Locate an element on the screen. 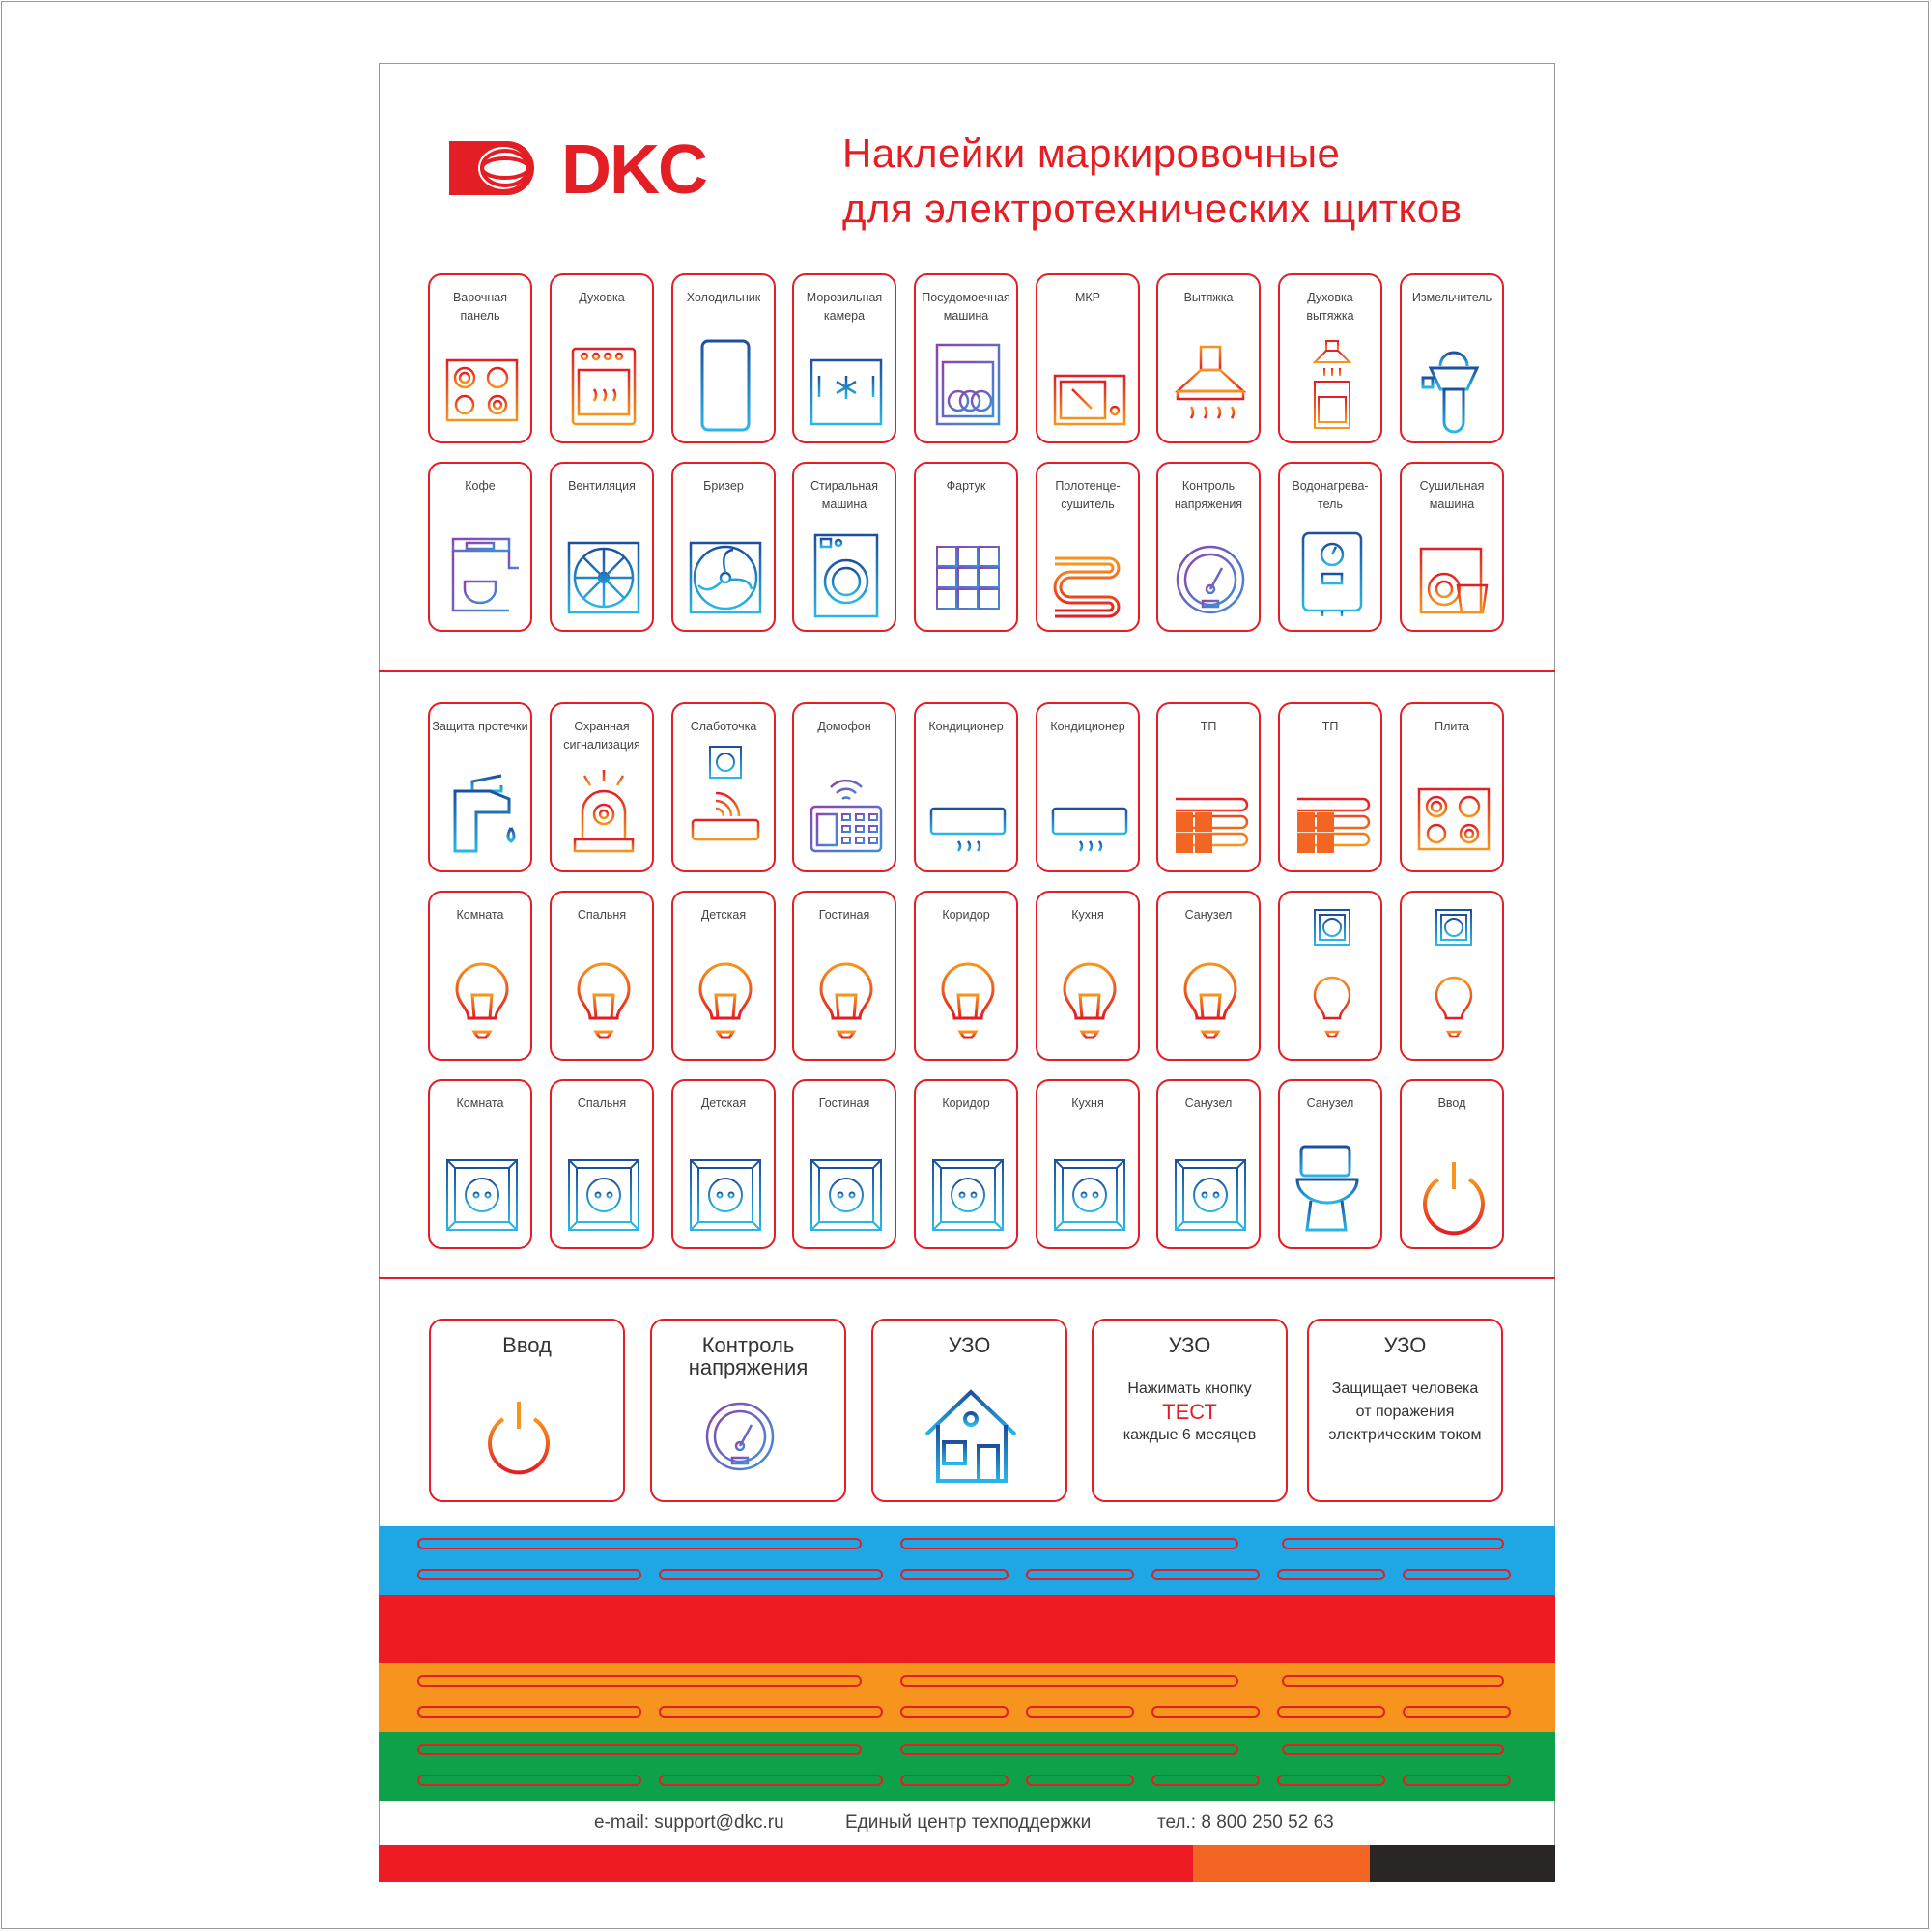 This screenshot has width=1932, height=1932. uzo-sticker-card: УЗО Нажимать кнопку ТЕСТ каждые 6 месяцев is located at coordinates (1190, 1410).